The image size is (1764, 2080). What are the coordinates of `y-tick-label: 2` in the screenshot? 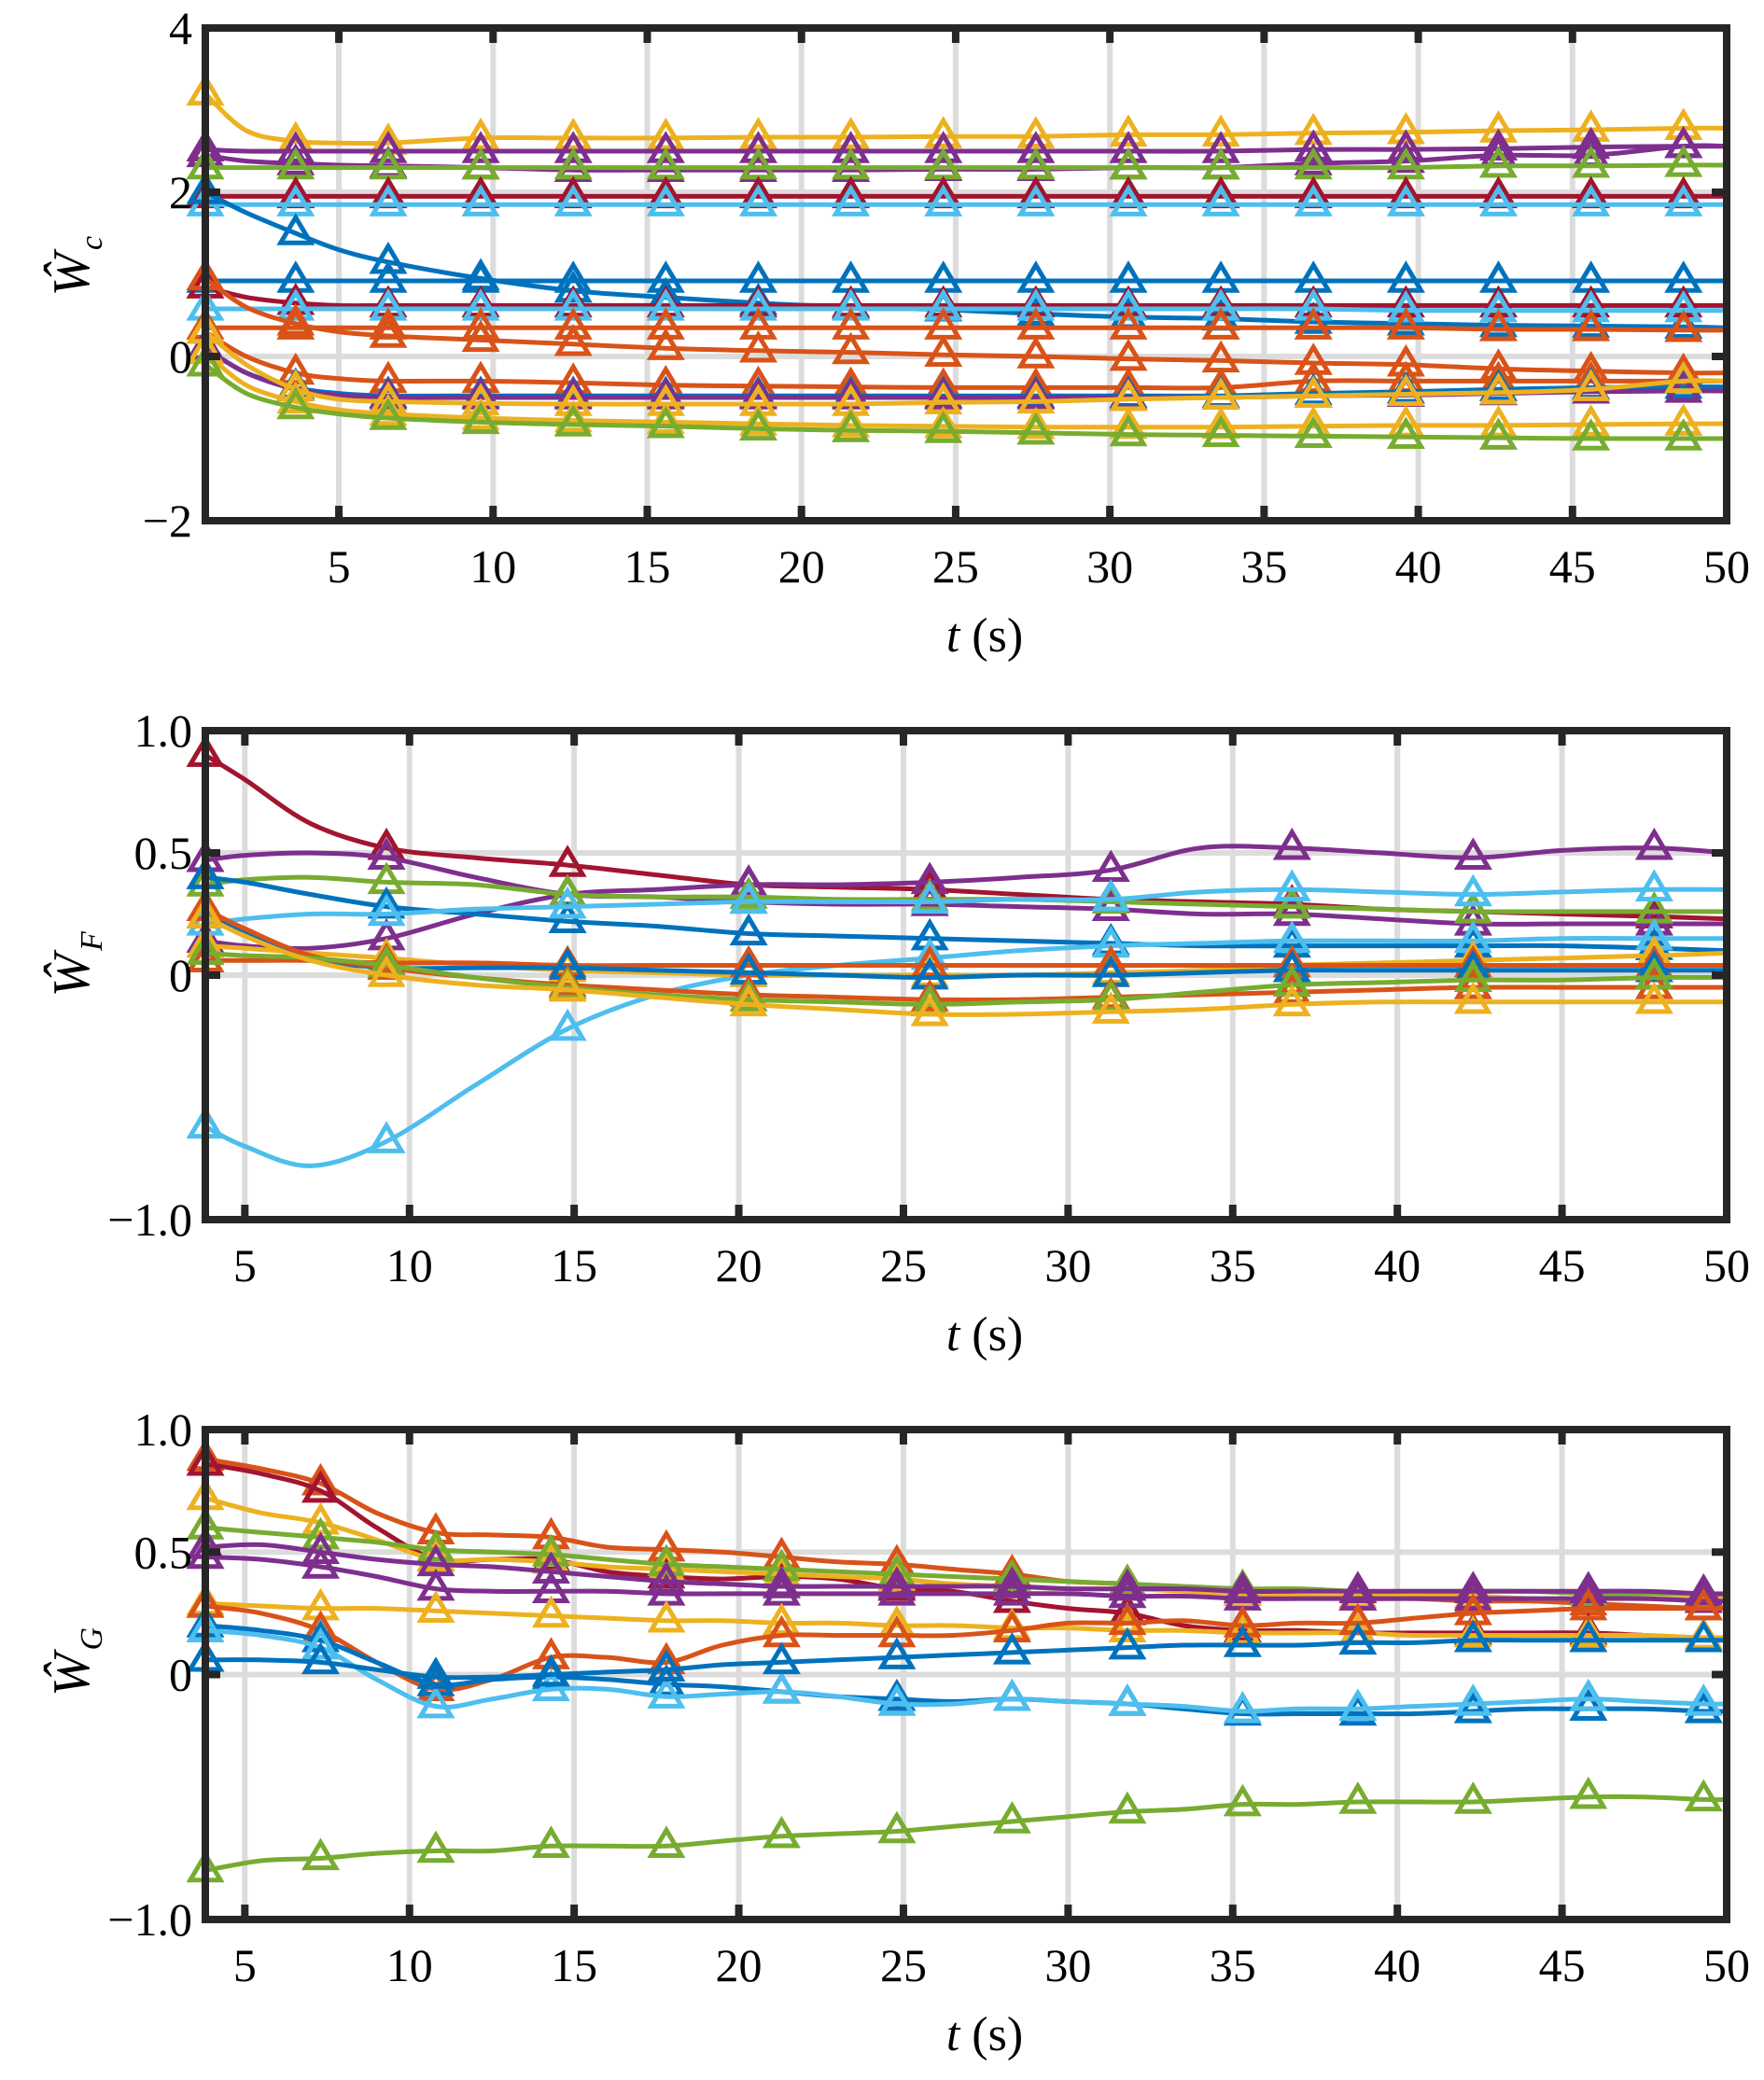 It's located at (180, 192).